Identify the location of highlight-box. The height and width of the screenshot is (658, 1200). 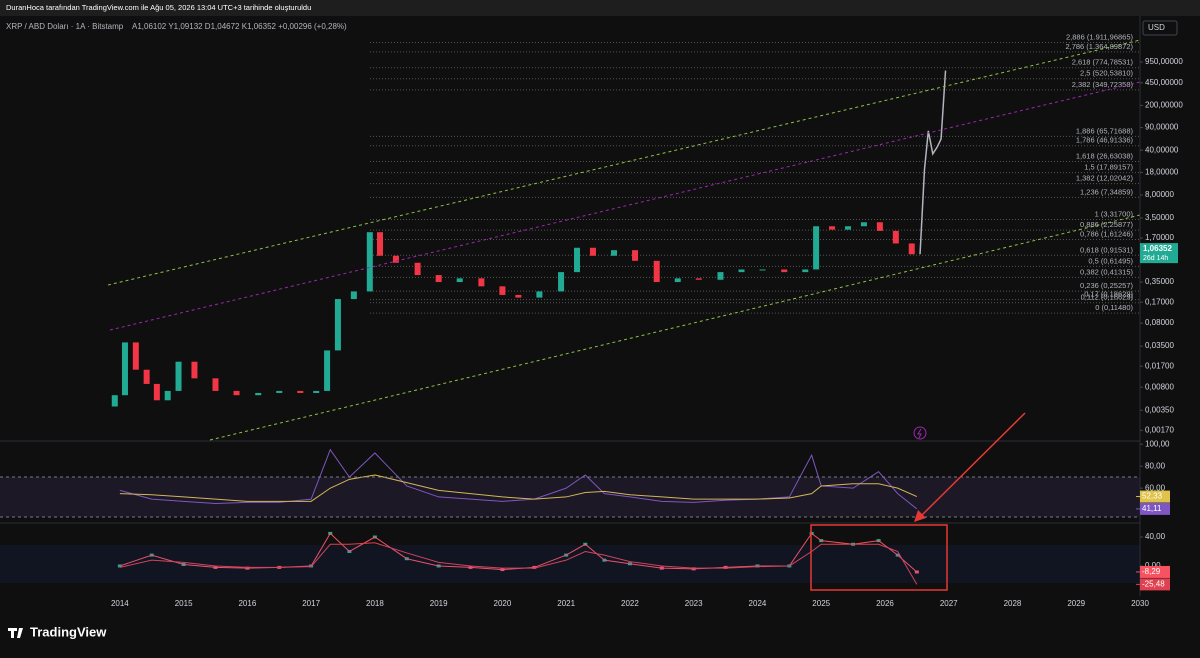
(879, 557).